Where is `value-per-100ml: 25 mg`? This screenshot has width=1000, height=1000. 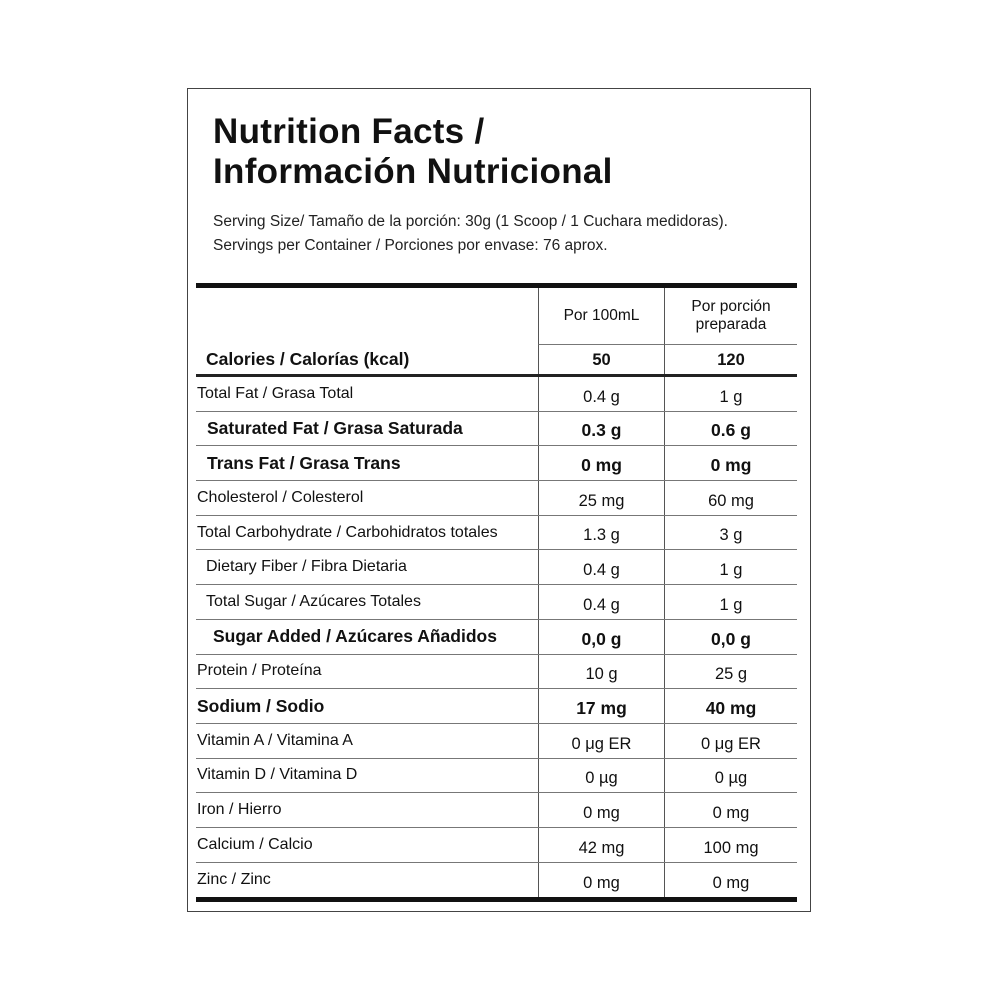
value-per-100ml: 25 mg is located at coordinates (601, 498).